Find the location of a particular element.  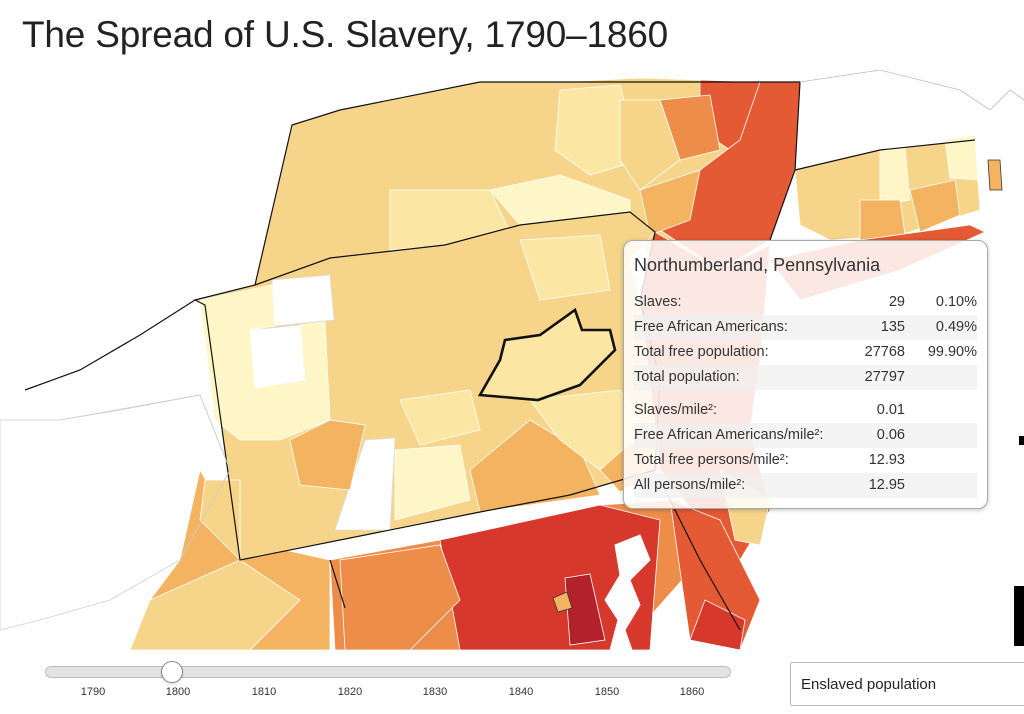

table-row: All persons/mile²: 12.95 is located at coordinates (805, 485).